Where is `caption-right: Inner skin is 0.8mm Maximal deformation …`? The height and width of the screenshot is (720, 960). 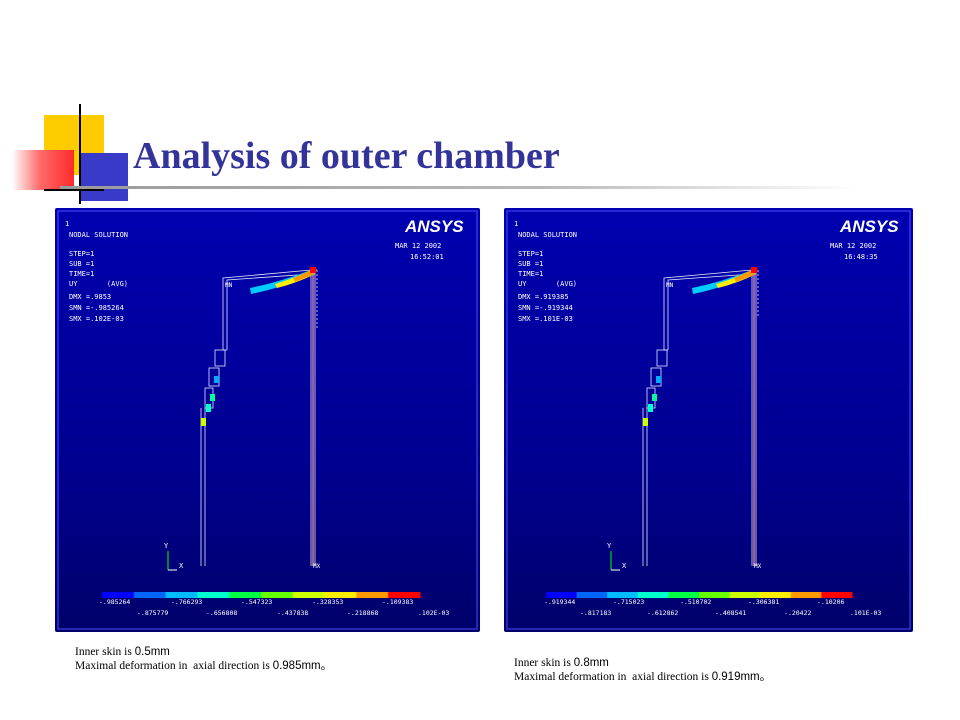 caption-right: Inner skin is 0.8mm Maximal deformation … is located at coordinates (642, 670).